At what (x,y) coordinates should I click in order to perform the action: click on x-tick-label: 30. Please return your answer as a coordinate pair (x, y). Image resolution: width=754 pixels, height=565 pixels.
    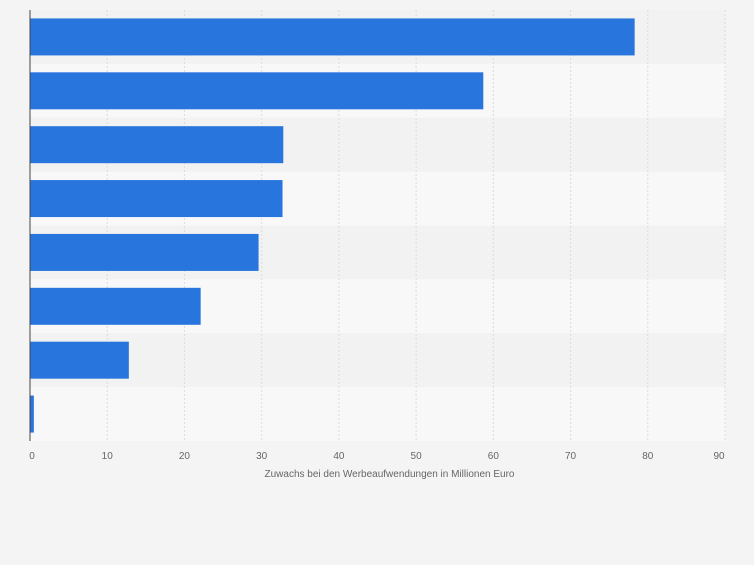
    Looking at the image, I should click on (262, 456).